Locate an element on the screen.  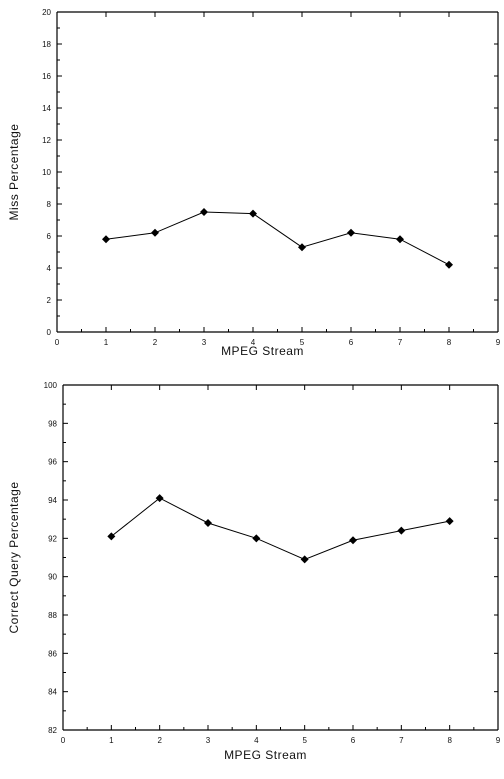
y-tick-label: 86 is located at coordinates (52, 653).